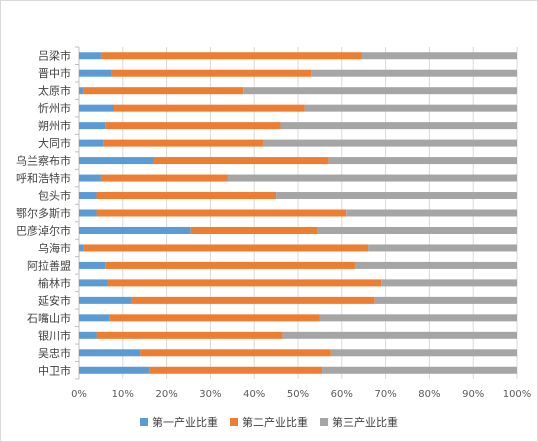 Image resolution: width=538 pixels, height=442 pixels. What do you see at coordinates (54, 143) in the screenshot?
I see `category-label: 大同市` at bounding box center [54, 143].